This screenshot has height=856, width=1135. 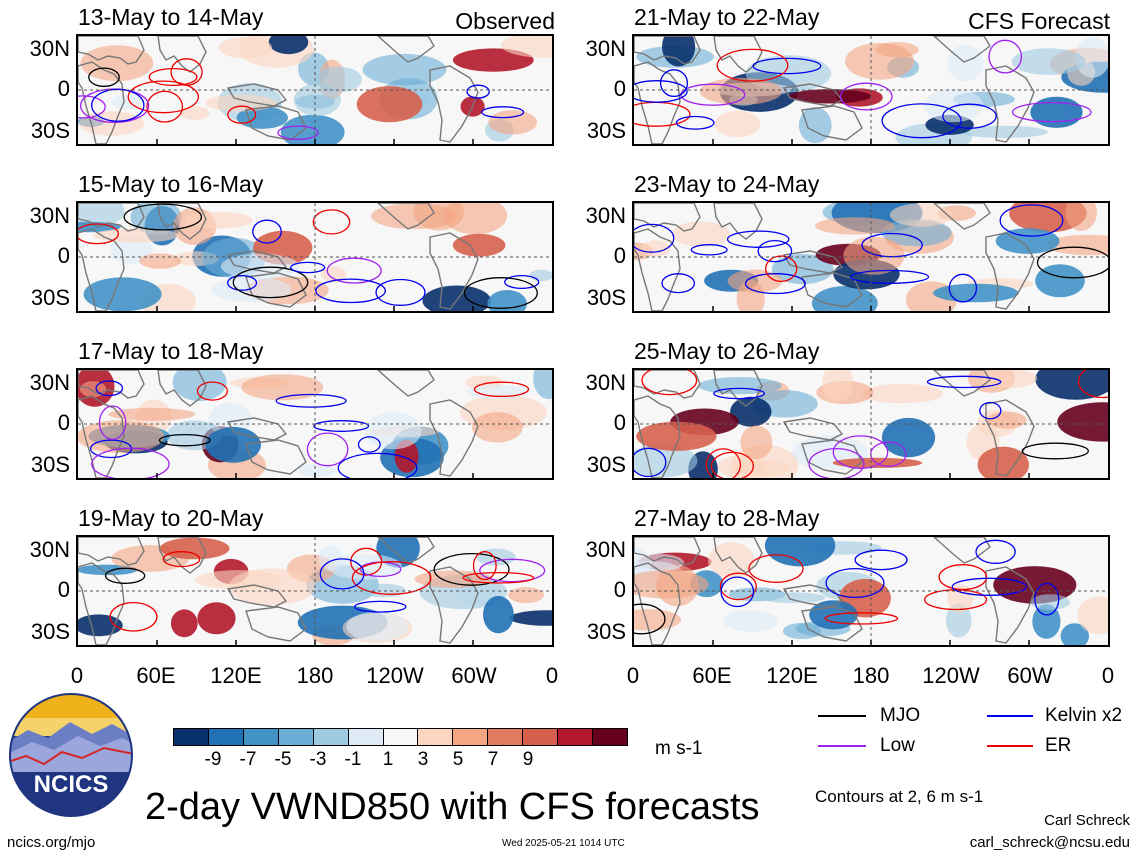 I want to click on author-email: carl_schreck@ncsu.edu, so click(x=1049, y=842).